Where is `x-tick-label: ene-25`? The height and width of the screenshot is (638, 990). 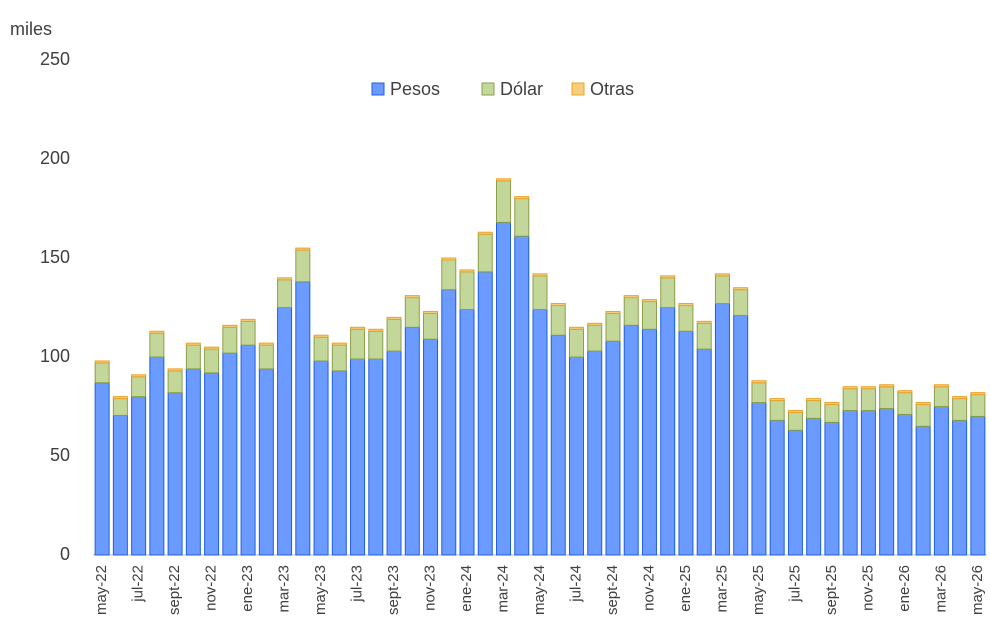 x-tick-label: ene-25 is located at coordinates (685, 588).